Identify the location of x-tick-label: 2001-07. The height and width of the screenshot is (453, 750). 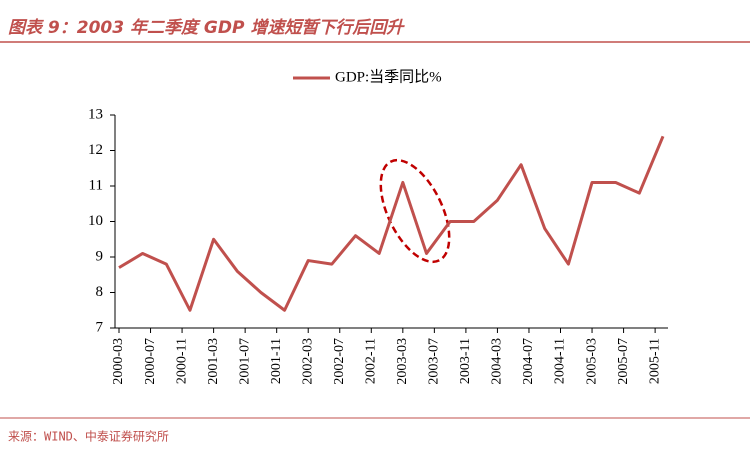
(244, 361).